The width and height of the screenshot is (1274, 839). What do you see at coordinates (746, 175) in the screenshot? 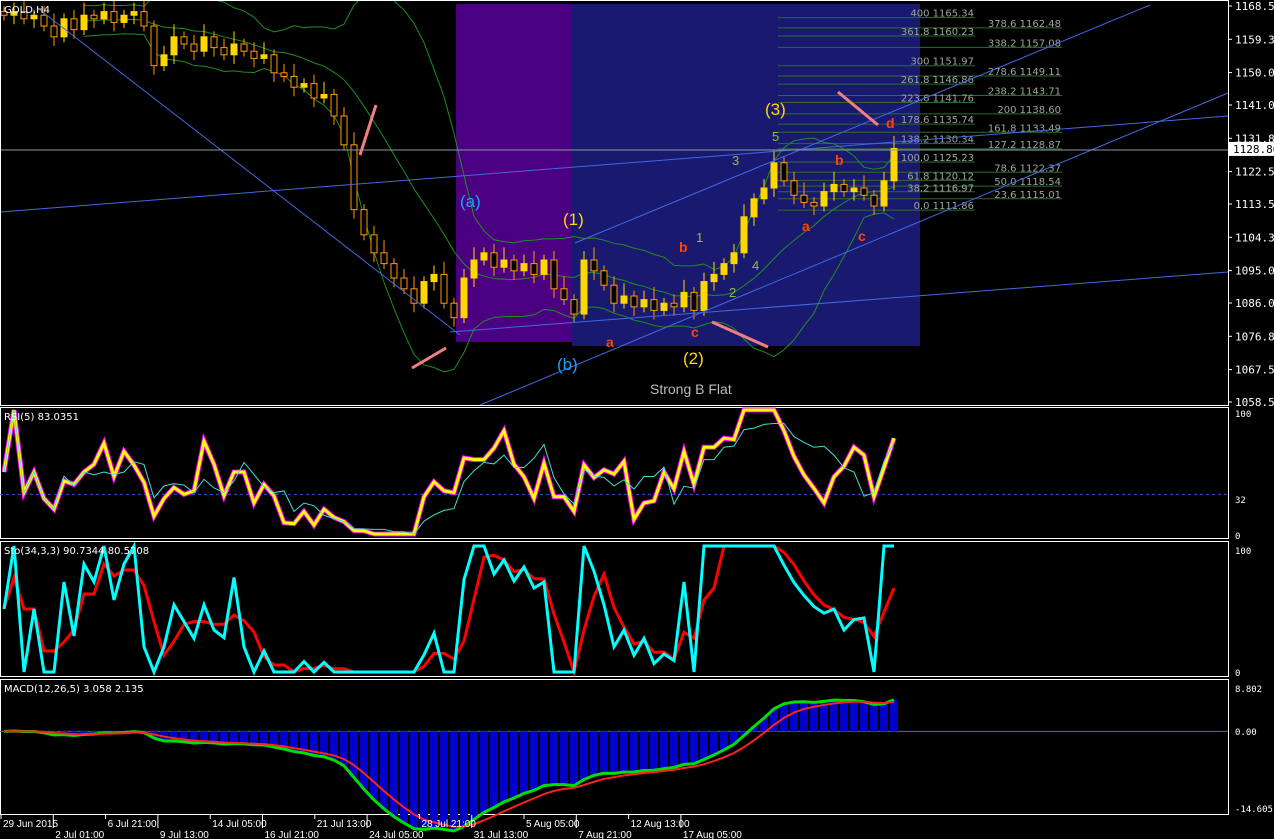
I see `navy-zone` at bounding box center [746, 175].